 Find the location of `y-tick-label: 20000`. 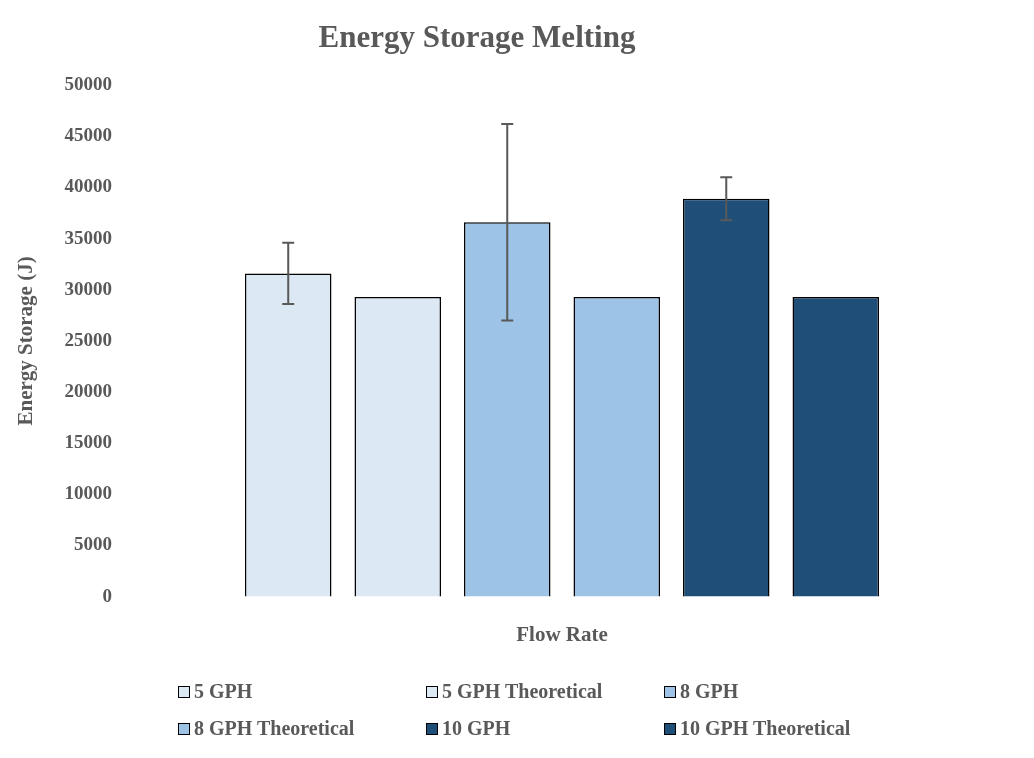

y-tick-label: 20000 is located at coordinates (88, 390).